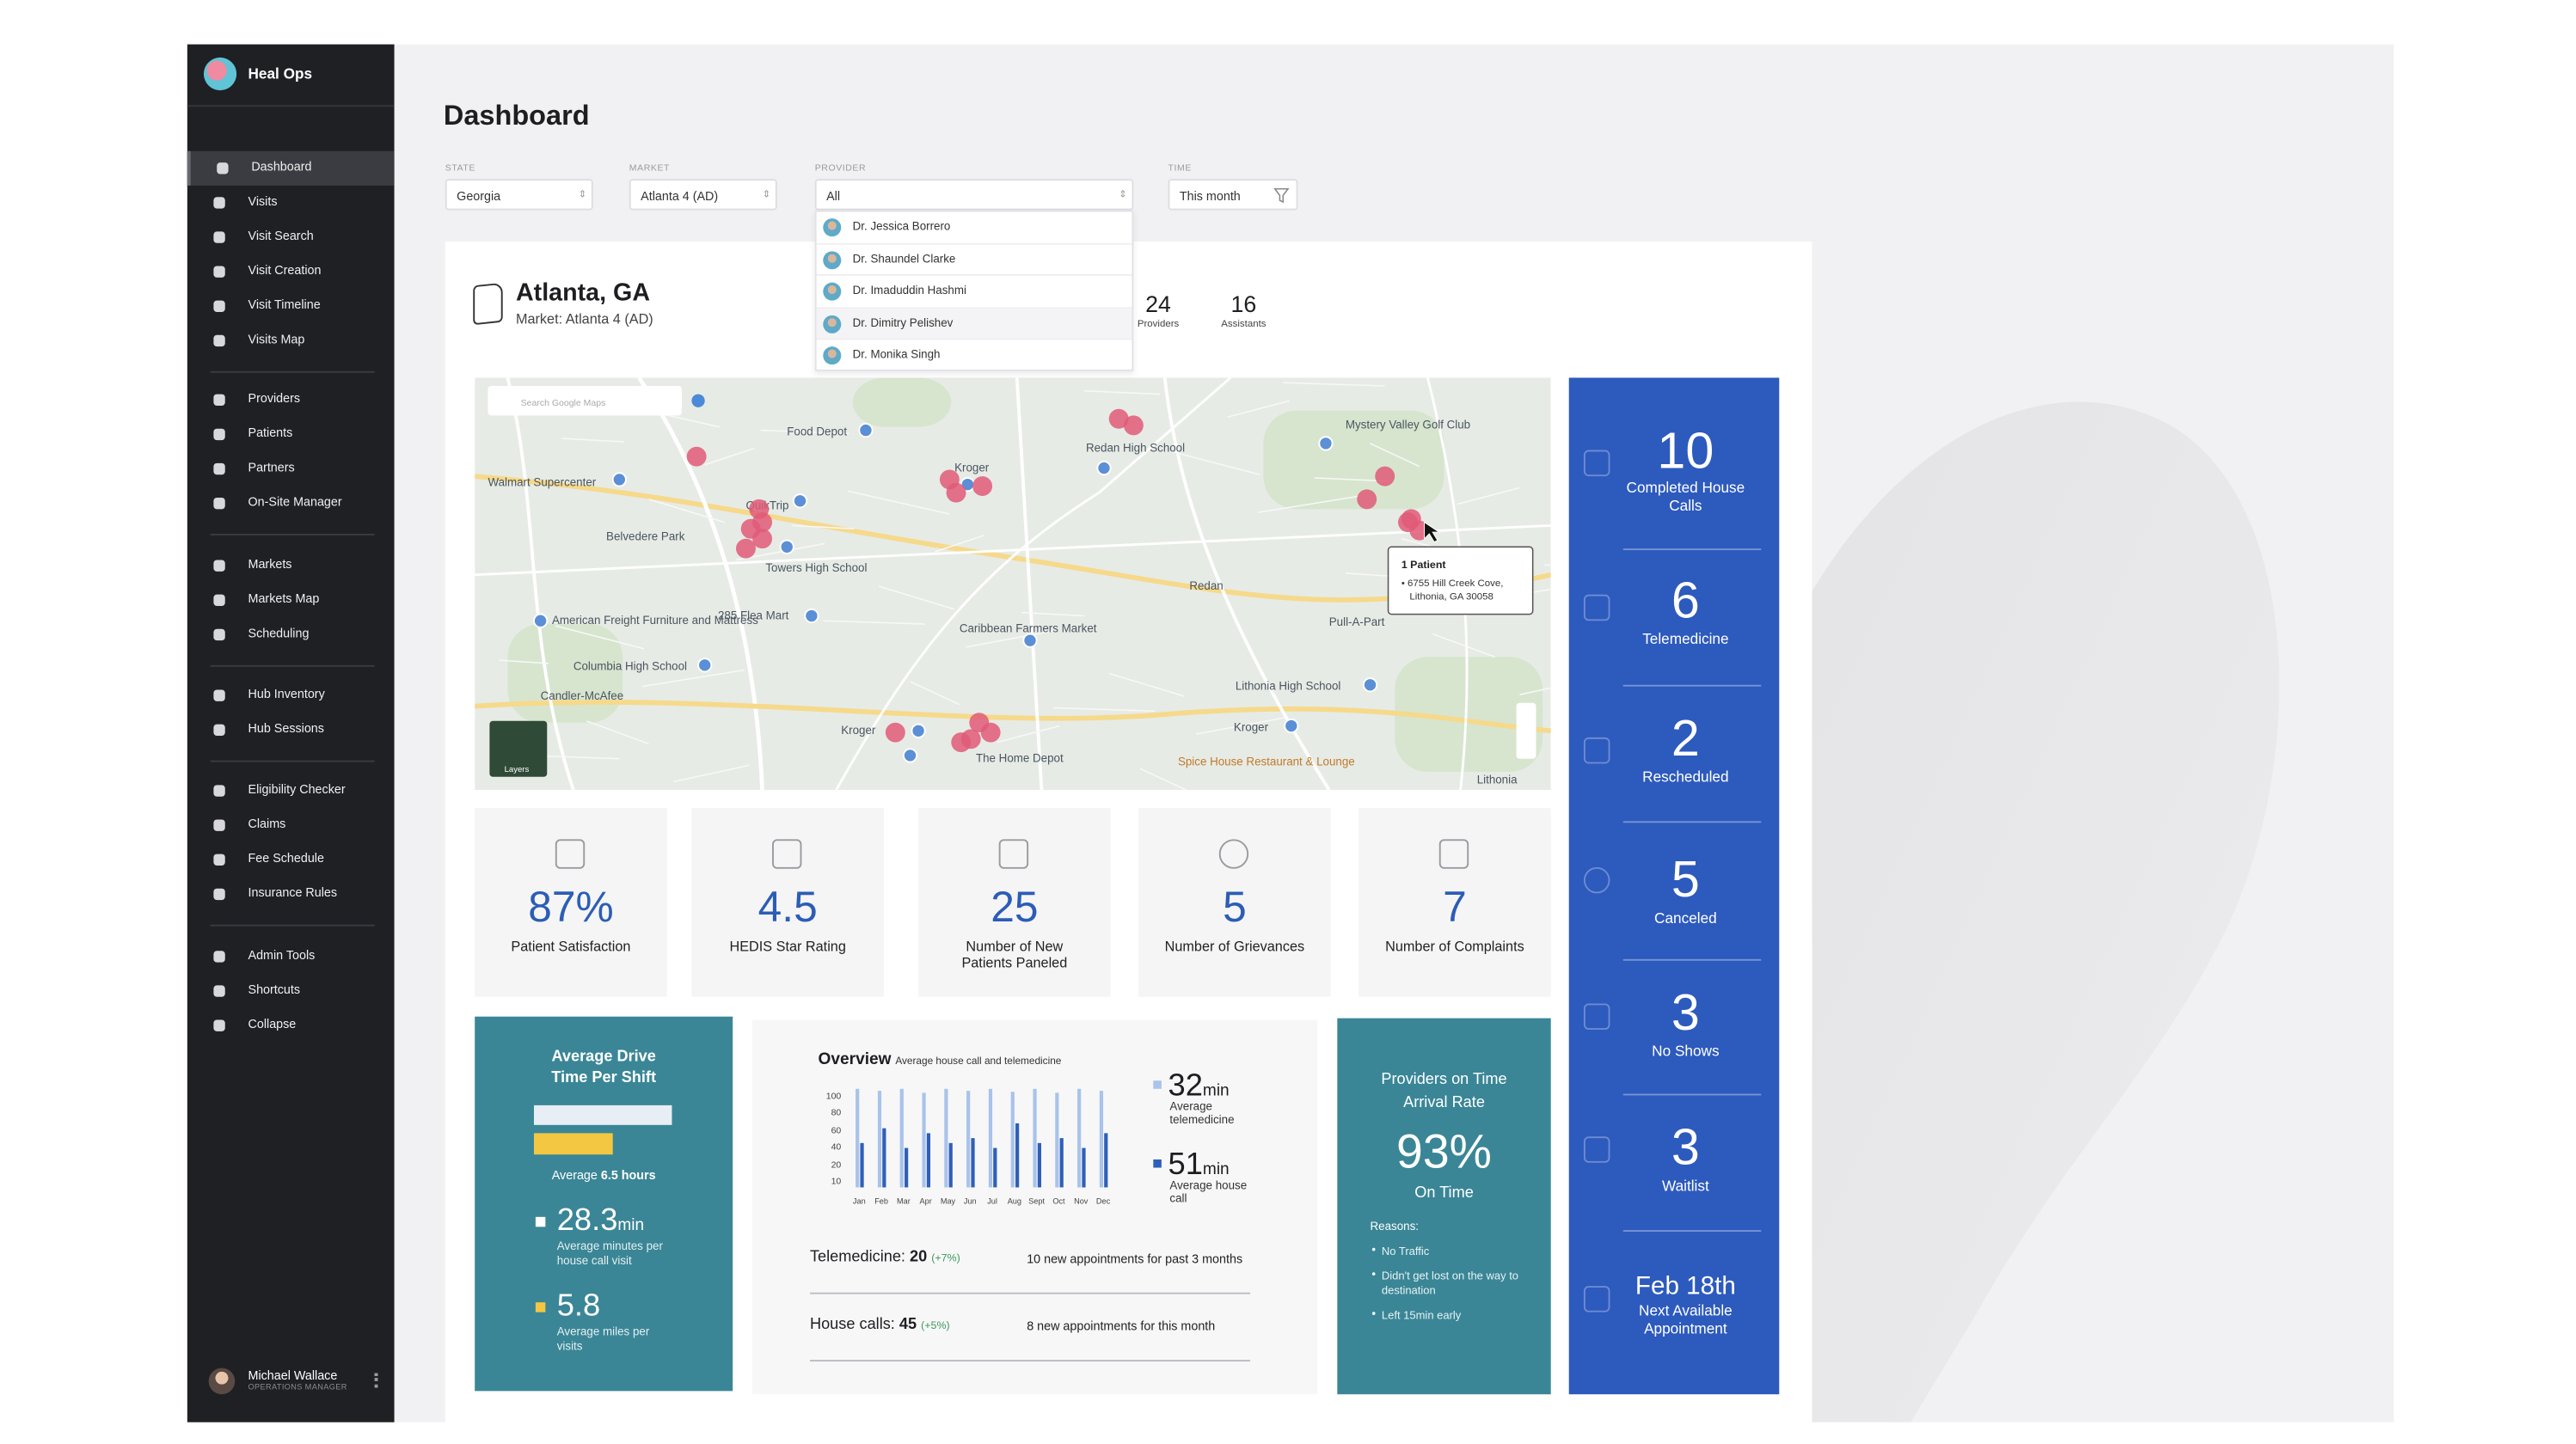 The width and height of the screenshot is (2576, 1444). Describe the element at coordinates (703, 195) in the screenshot. I see `filter-select: Atlanta 4 (AD) ⇕` at that location.